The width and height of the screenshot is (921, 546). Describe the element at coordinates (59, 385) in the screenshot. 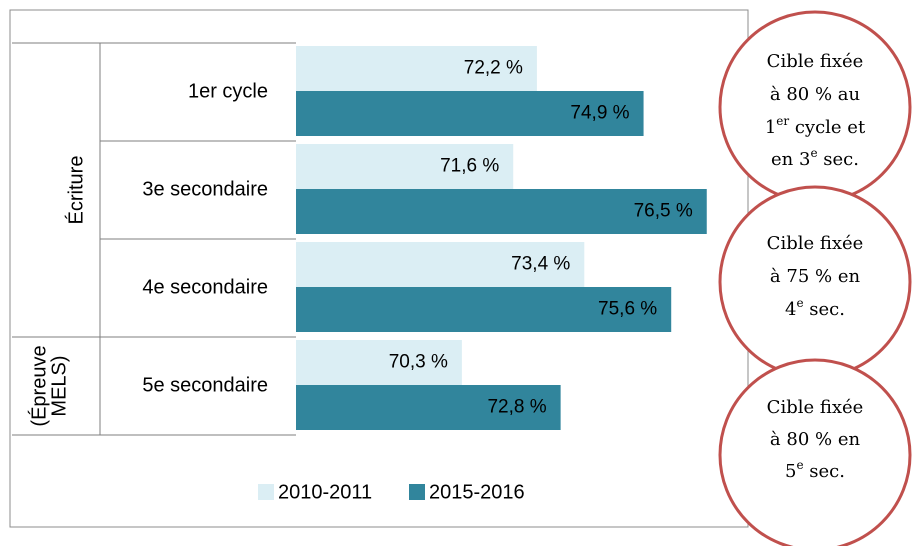

I see `group-label: MELS)` at that location.